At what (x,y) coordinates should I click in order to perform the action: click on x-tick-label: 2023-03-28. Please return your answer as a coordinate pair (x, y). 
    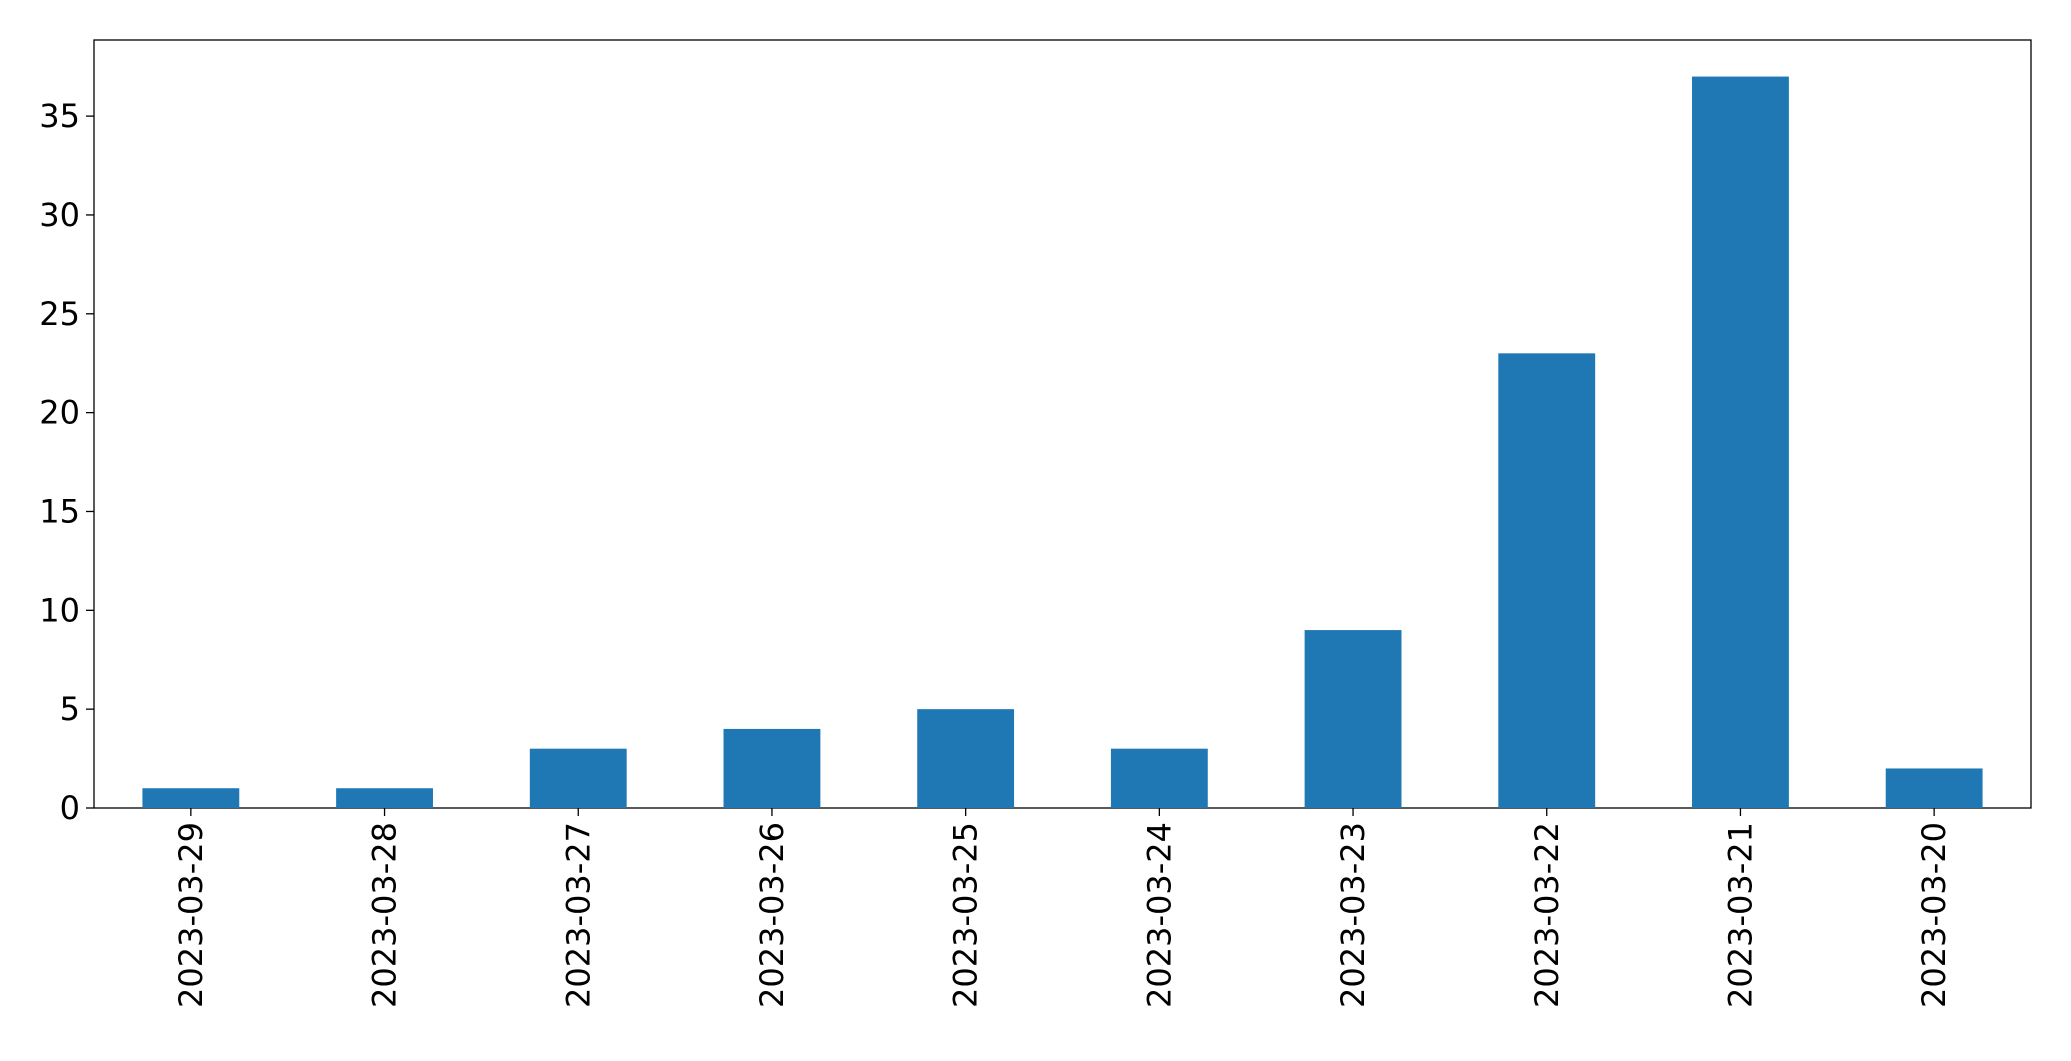
    Looking at the image, I should click on (385, 915).